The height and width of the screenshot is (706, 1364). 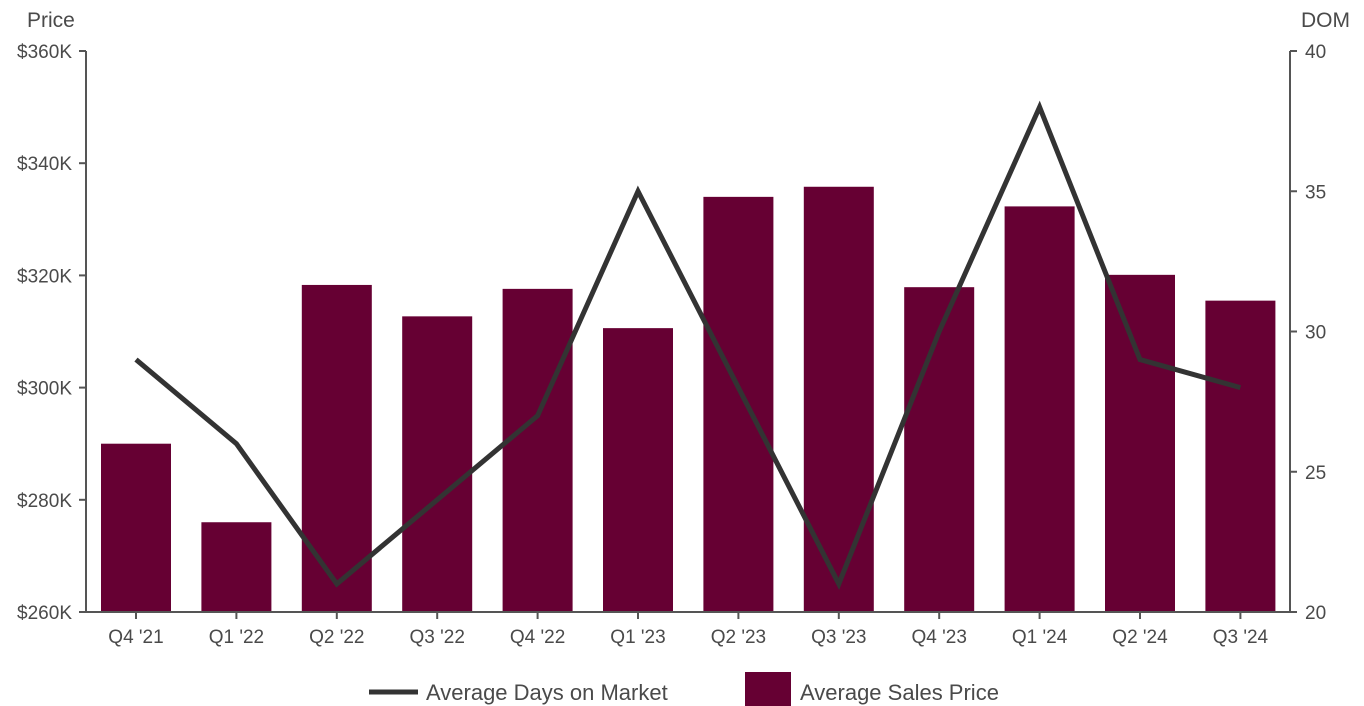 I want to click on x-tick-label: Q3 '24, so click(x=1241, y=637).